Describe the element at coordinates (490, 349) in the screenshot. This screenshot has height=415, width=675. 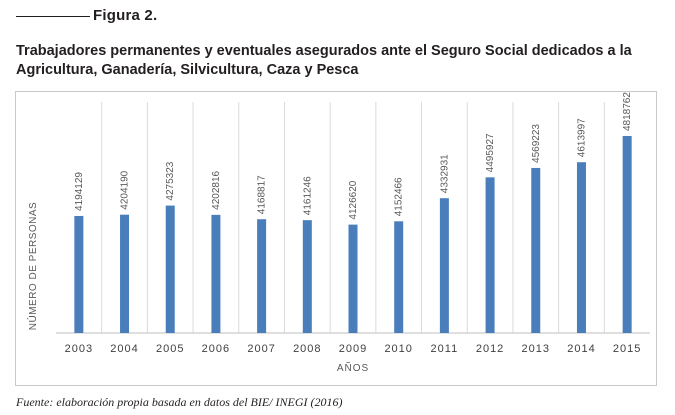
I see `x-tick-label: 2012` at that location.